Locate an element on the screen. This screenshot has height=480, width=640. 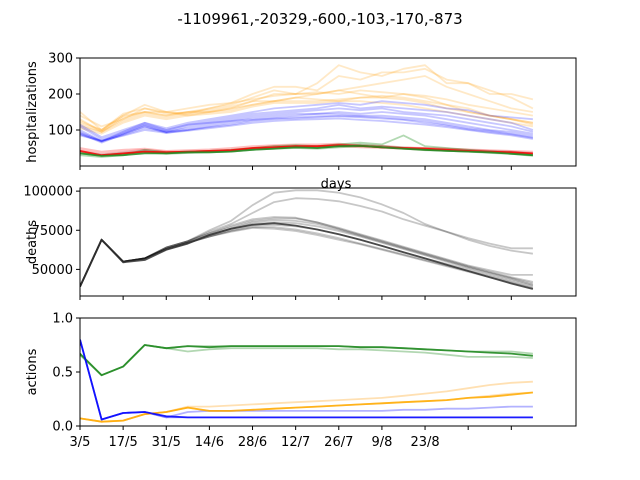
x-tick-label: 26/7 is located at coordinates (338, 442).